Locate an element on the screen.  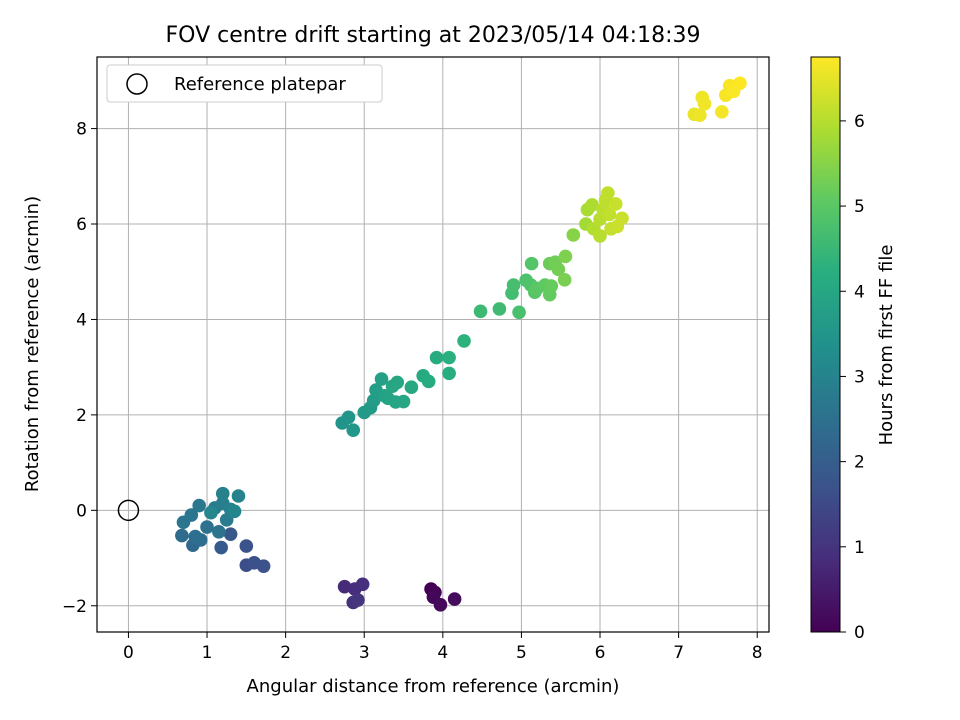
legend-box is located at coordinates (244, 83).